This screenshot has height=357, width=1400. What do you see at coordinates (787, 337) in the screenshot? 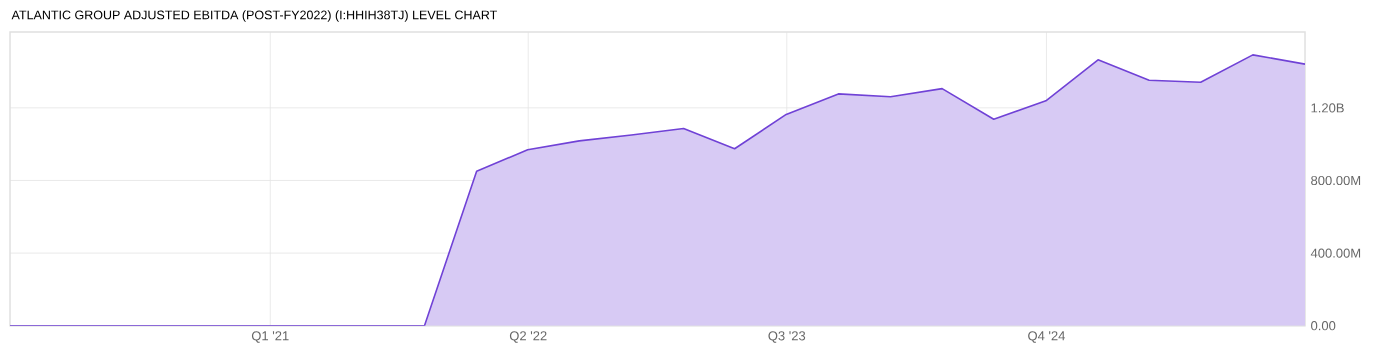
I see `x-tick-label: Q3 '23` at bounding box center [787, 337].